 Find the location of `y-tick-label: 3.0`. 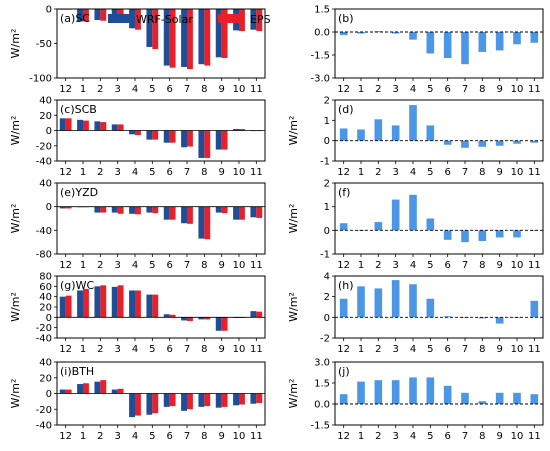

y-tick-label: 3.0 is located at coordinates (322, 363).